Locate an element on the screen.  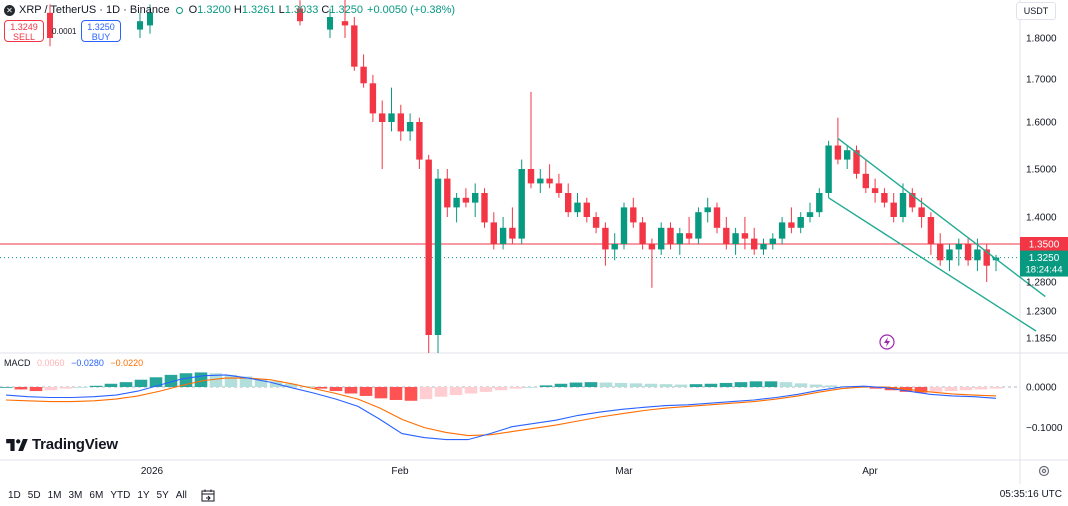
range-3m: 3M is located at coordinates (75, 495).